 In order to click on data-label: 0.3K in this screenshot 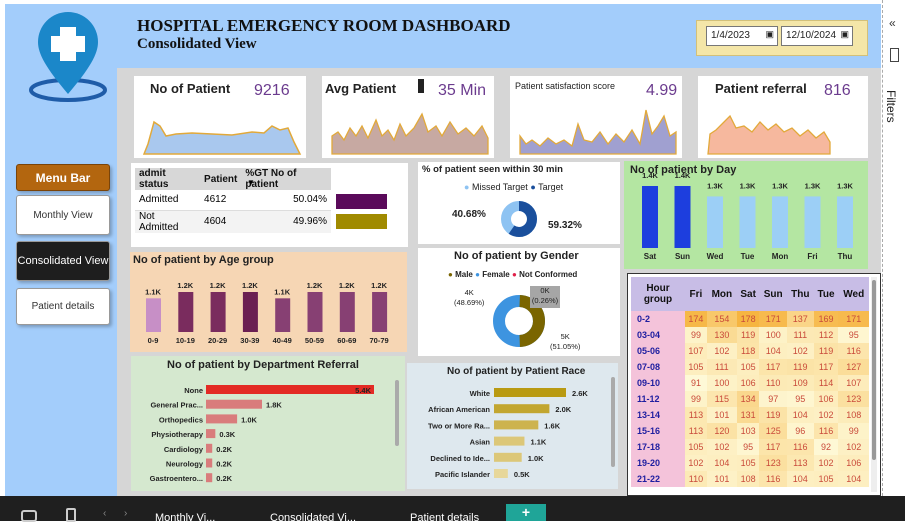, I will do `click(227, 434)`.